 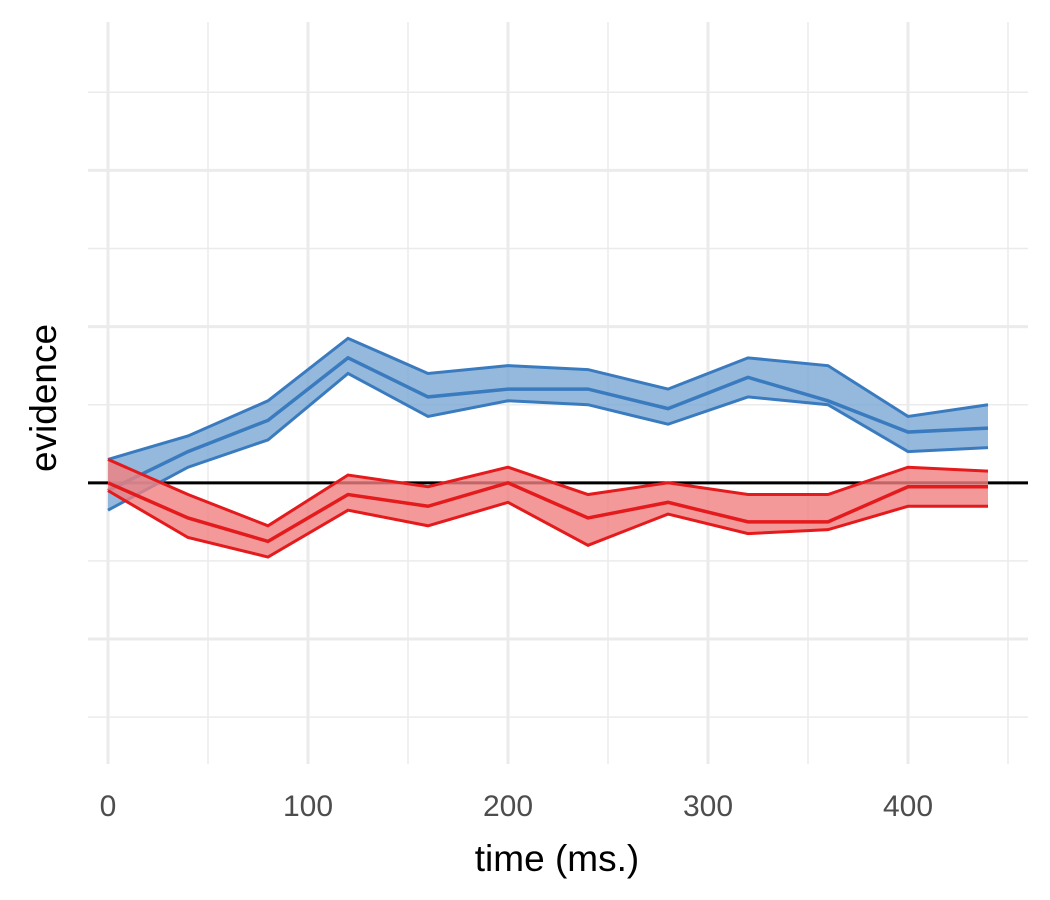 I want to click on x-tick-label: 0, so click(x=108, y=806).